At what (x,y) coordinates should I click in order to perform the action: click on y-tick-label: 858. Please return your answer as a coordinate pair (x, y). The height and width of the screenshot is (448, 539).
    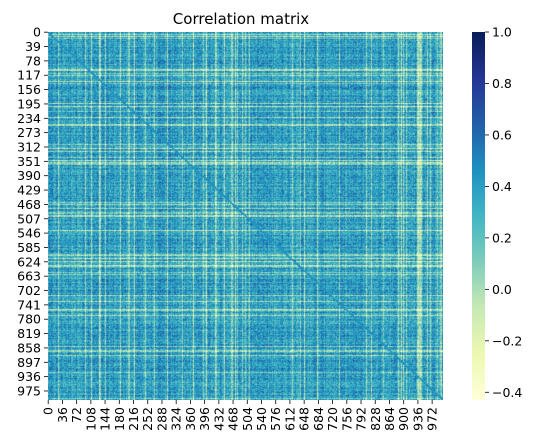
    Looking at the image, I should click on (29, 347).